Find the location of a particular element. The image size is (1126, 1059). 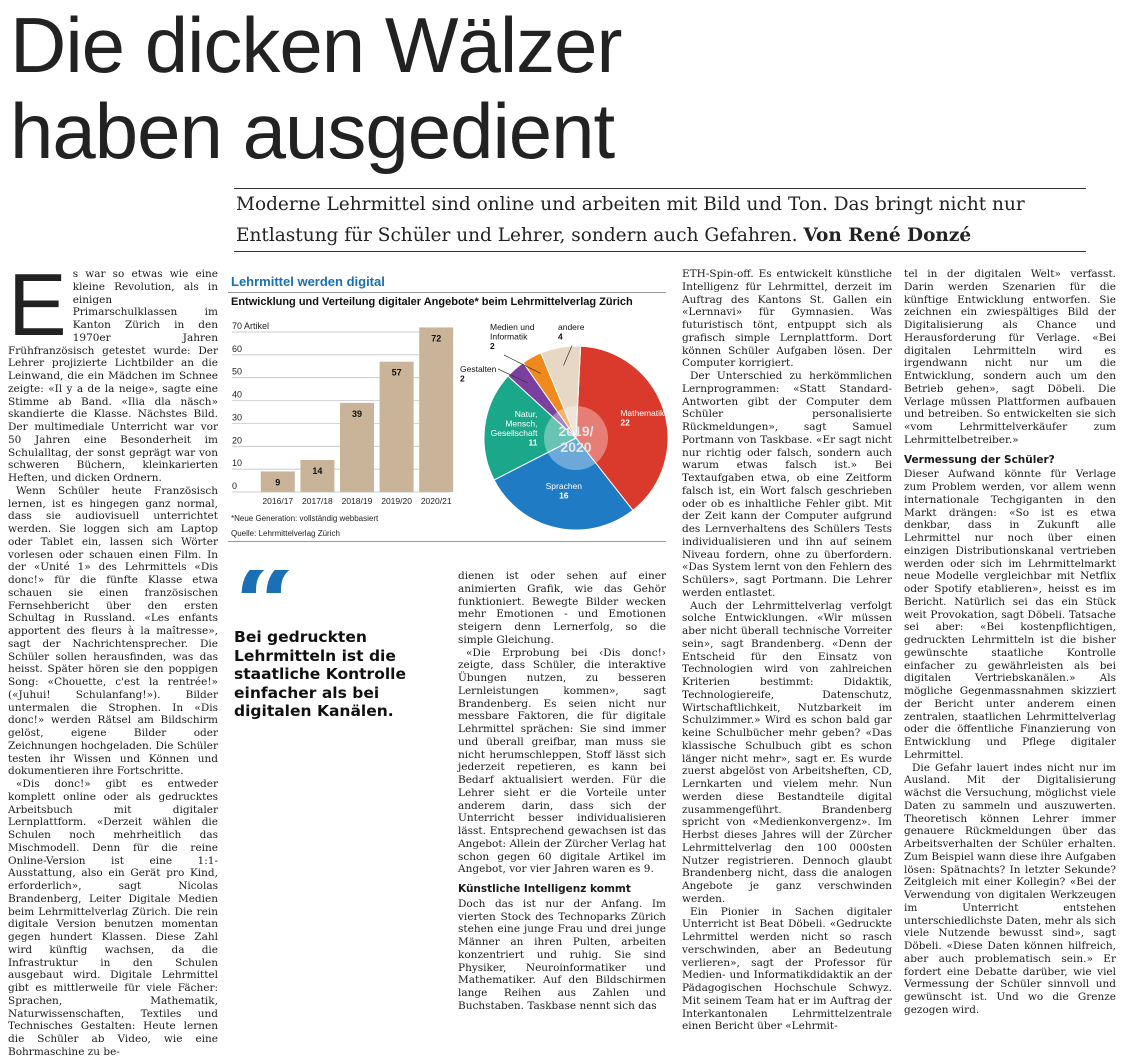

pie-slice-label: Mathematik is located at coordinates (642, 413).